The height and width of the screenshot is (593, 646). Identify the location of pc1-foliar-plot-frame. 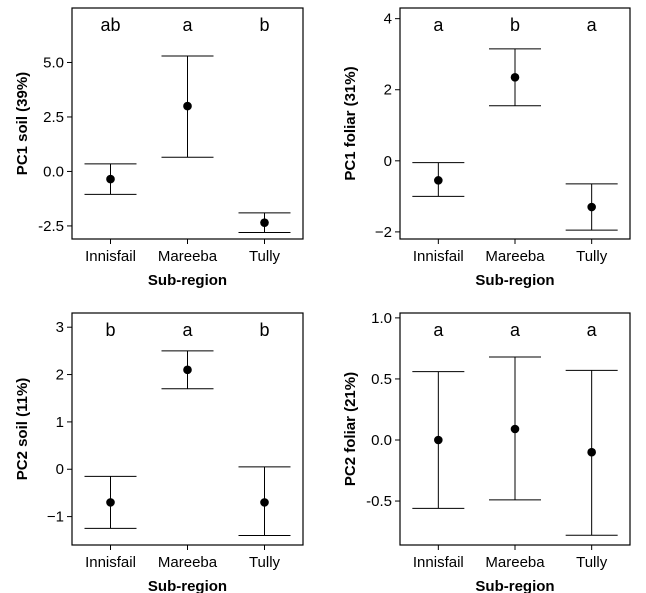
(515, 123).